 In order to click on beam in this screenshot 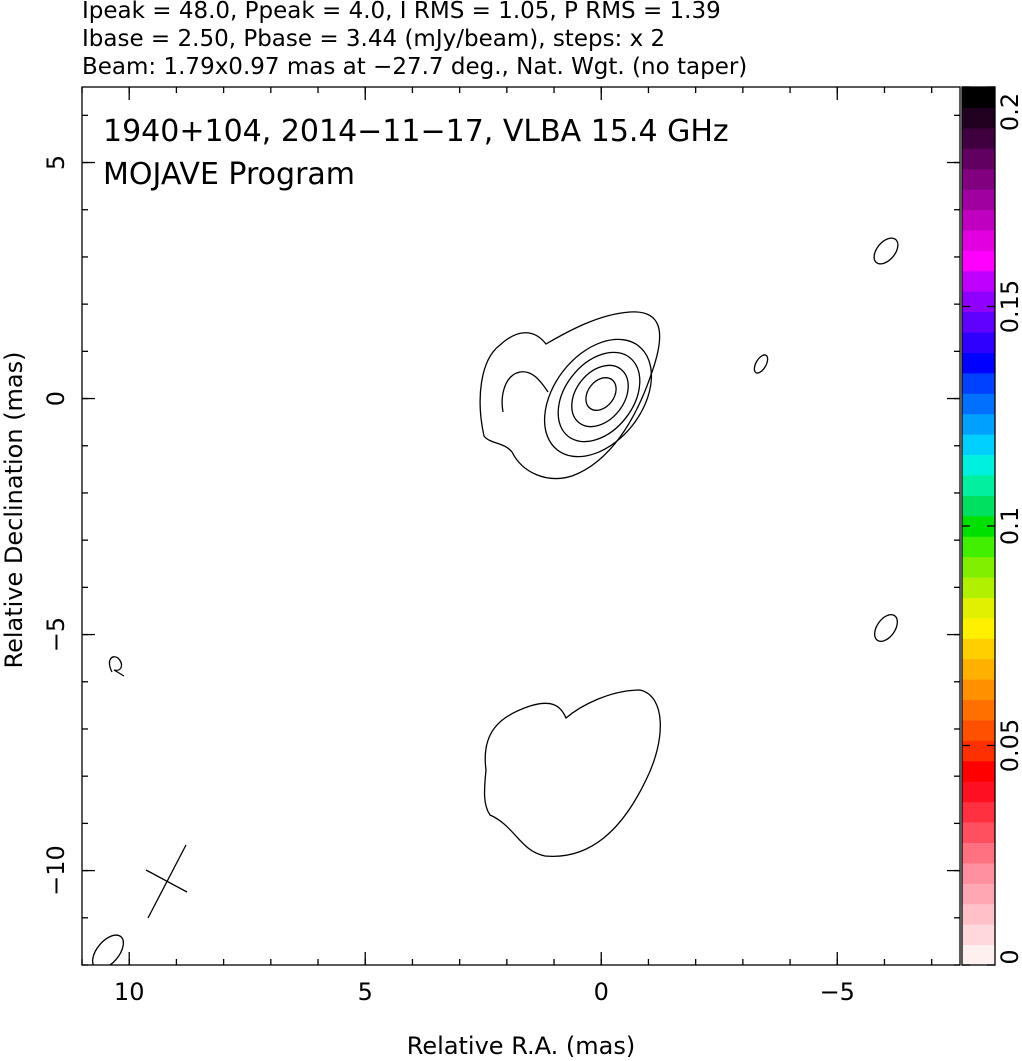, I will do `click(108, 949)`.